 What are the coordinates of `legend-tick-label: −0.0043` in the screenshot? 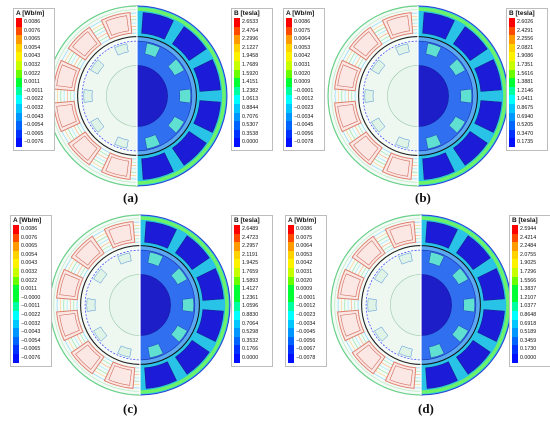 It's located at (34, 116).